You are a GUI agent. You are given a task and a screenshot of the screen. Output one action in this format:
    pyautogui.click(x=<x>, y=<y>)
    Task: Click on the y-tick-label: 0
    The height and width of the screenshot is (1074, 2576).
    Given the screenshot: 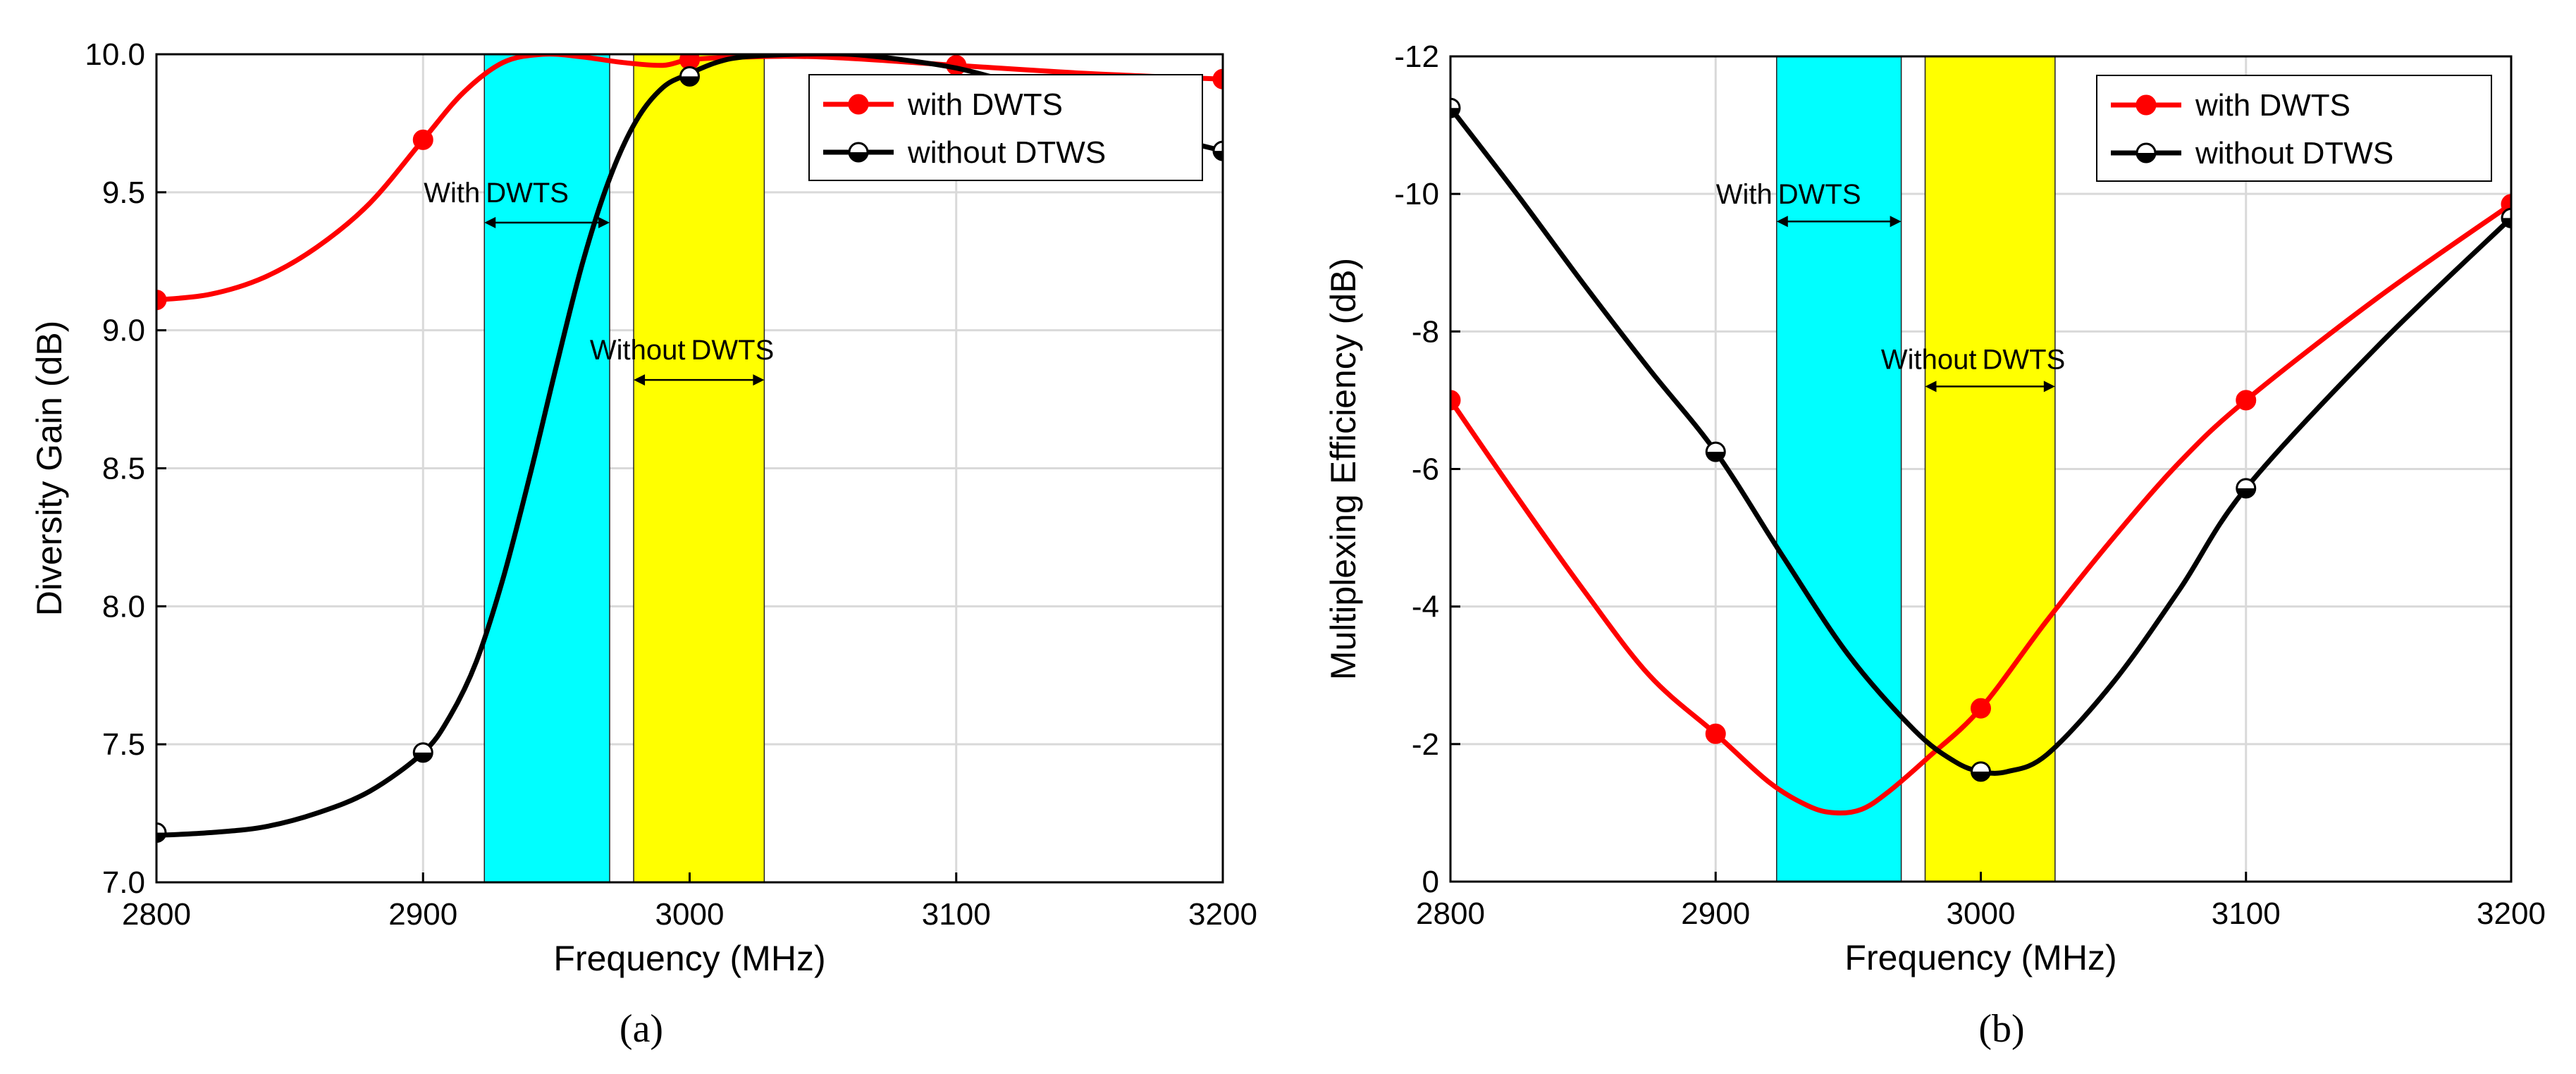 What is the action you would take?
    pyautogui.click(x=1430, y=882)
    